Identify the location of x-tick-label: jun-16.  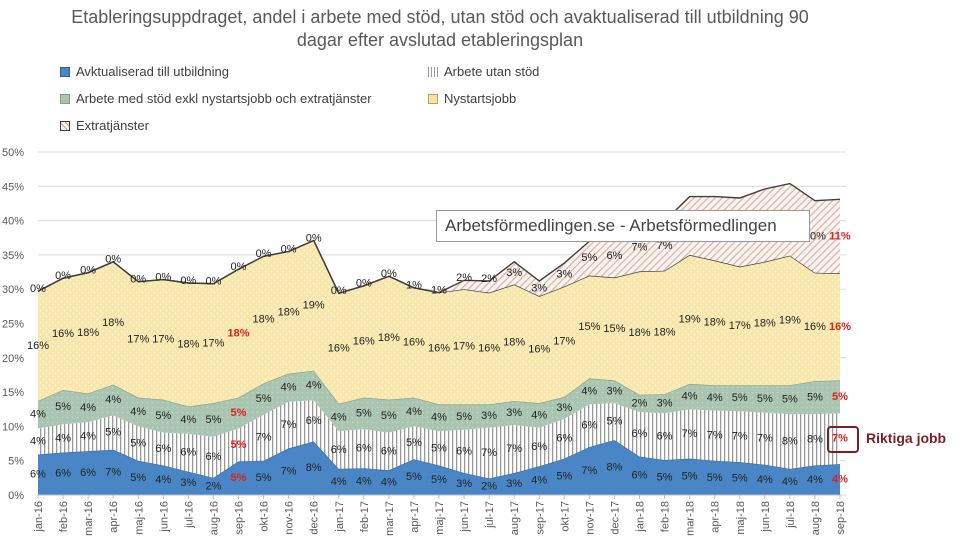
(164, 517).